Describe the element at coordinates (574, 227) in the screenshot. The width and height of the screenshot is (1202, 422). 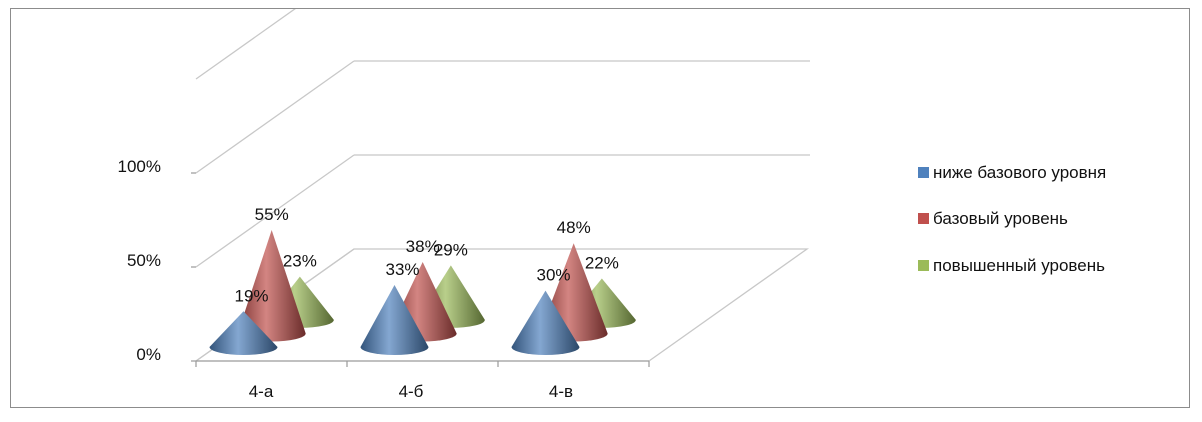
I see `data-label-1-2: 48%` at that location.